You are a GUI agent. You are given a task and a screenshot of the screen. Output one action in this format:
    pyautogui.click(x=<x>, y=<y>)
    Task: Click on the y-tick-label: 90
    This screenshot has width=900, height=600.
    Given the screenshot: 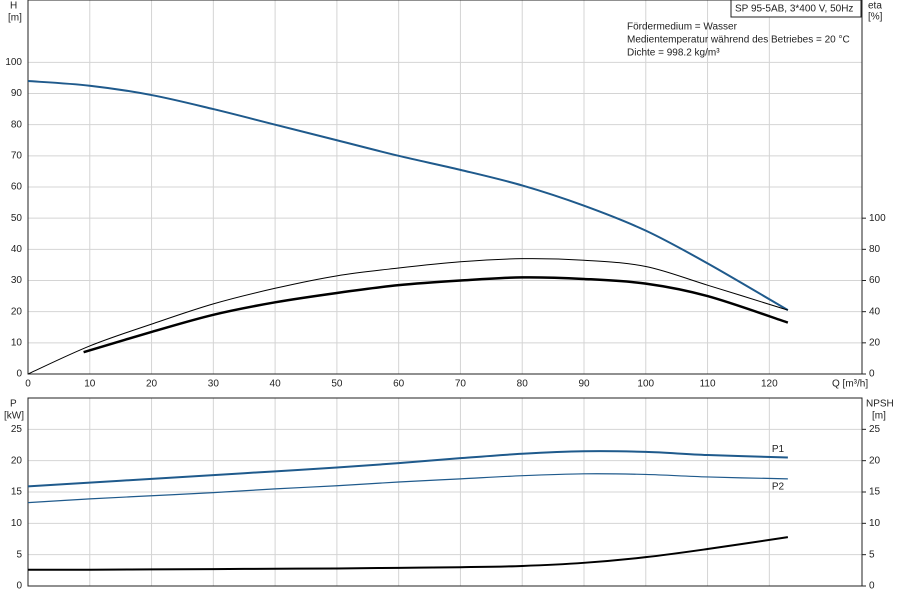 What is the action you would take?
    pyautogui.click(x=17, y=93)
    